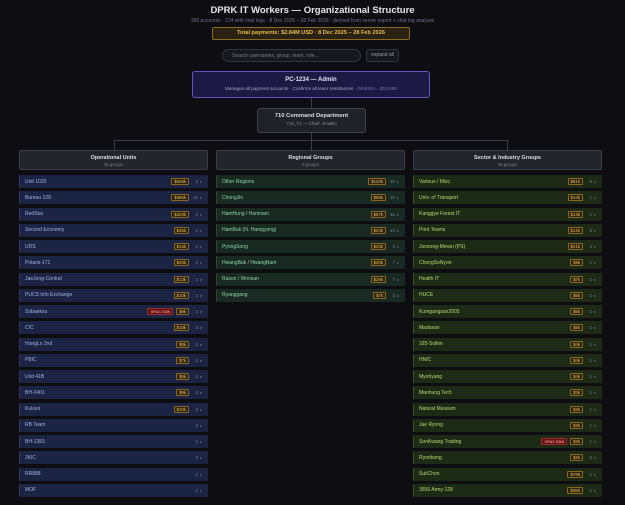 This screenshot has height=505, width=625. What do you see at coordinates (113, 360) in the screenshot?
I see `group-row: PBIC $7k 1 ▸` at bounding box center [113, 360].